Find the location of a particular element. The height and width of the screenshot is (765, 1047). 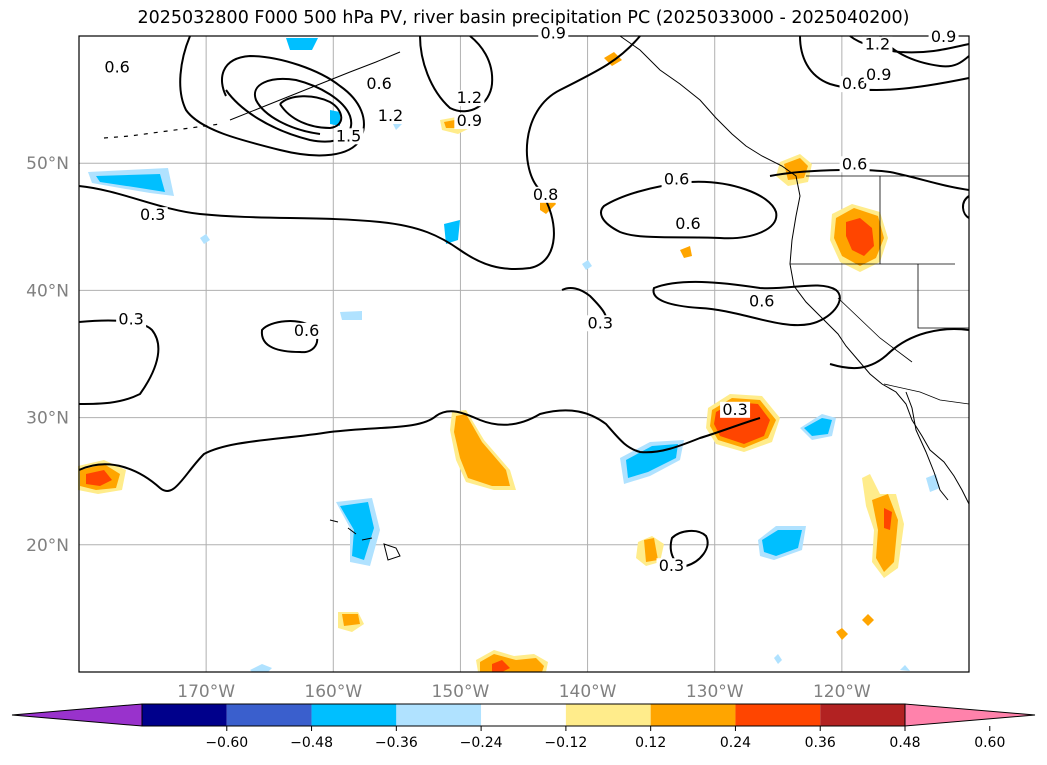

contour-label: 0.8 is located at coordinates (545, 194).